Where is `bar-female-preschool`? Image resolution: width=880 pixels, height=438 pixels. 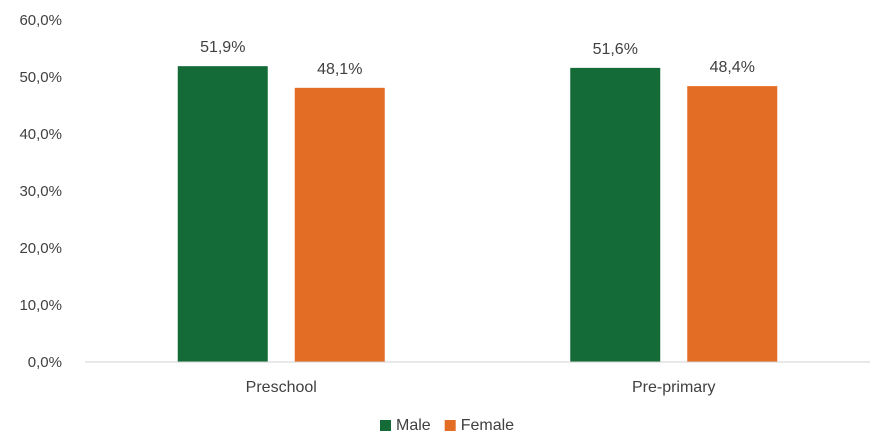
bar-female-preschool is located at coordinates (339, 224).